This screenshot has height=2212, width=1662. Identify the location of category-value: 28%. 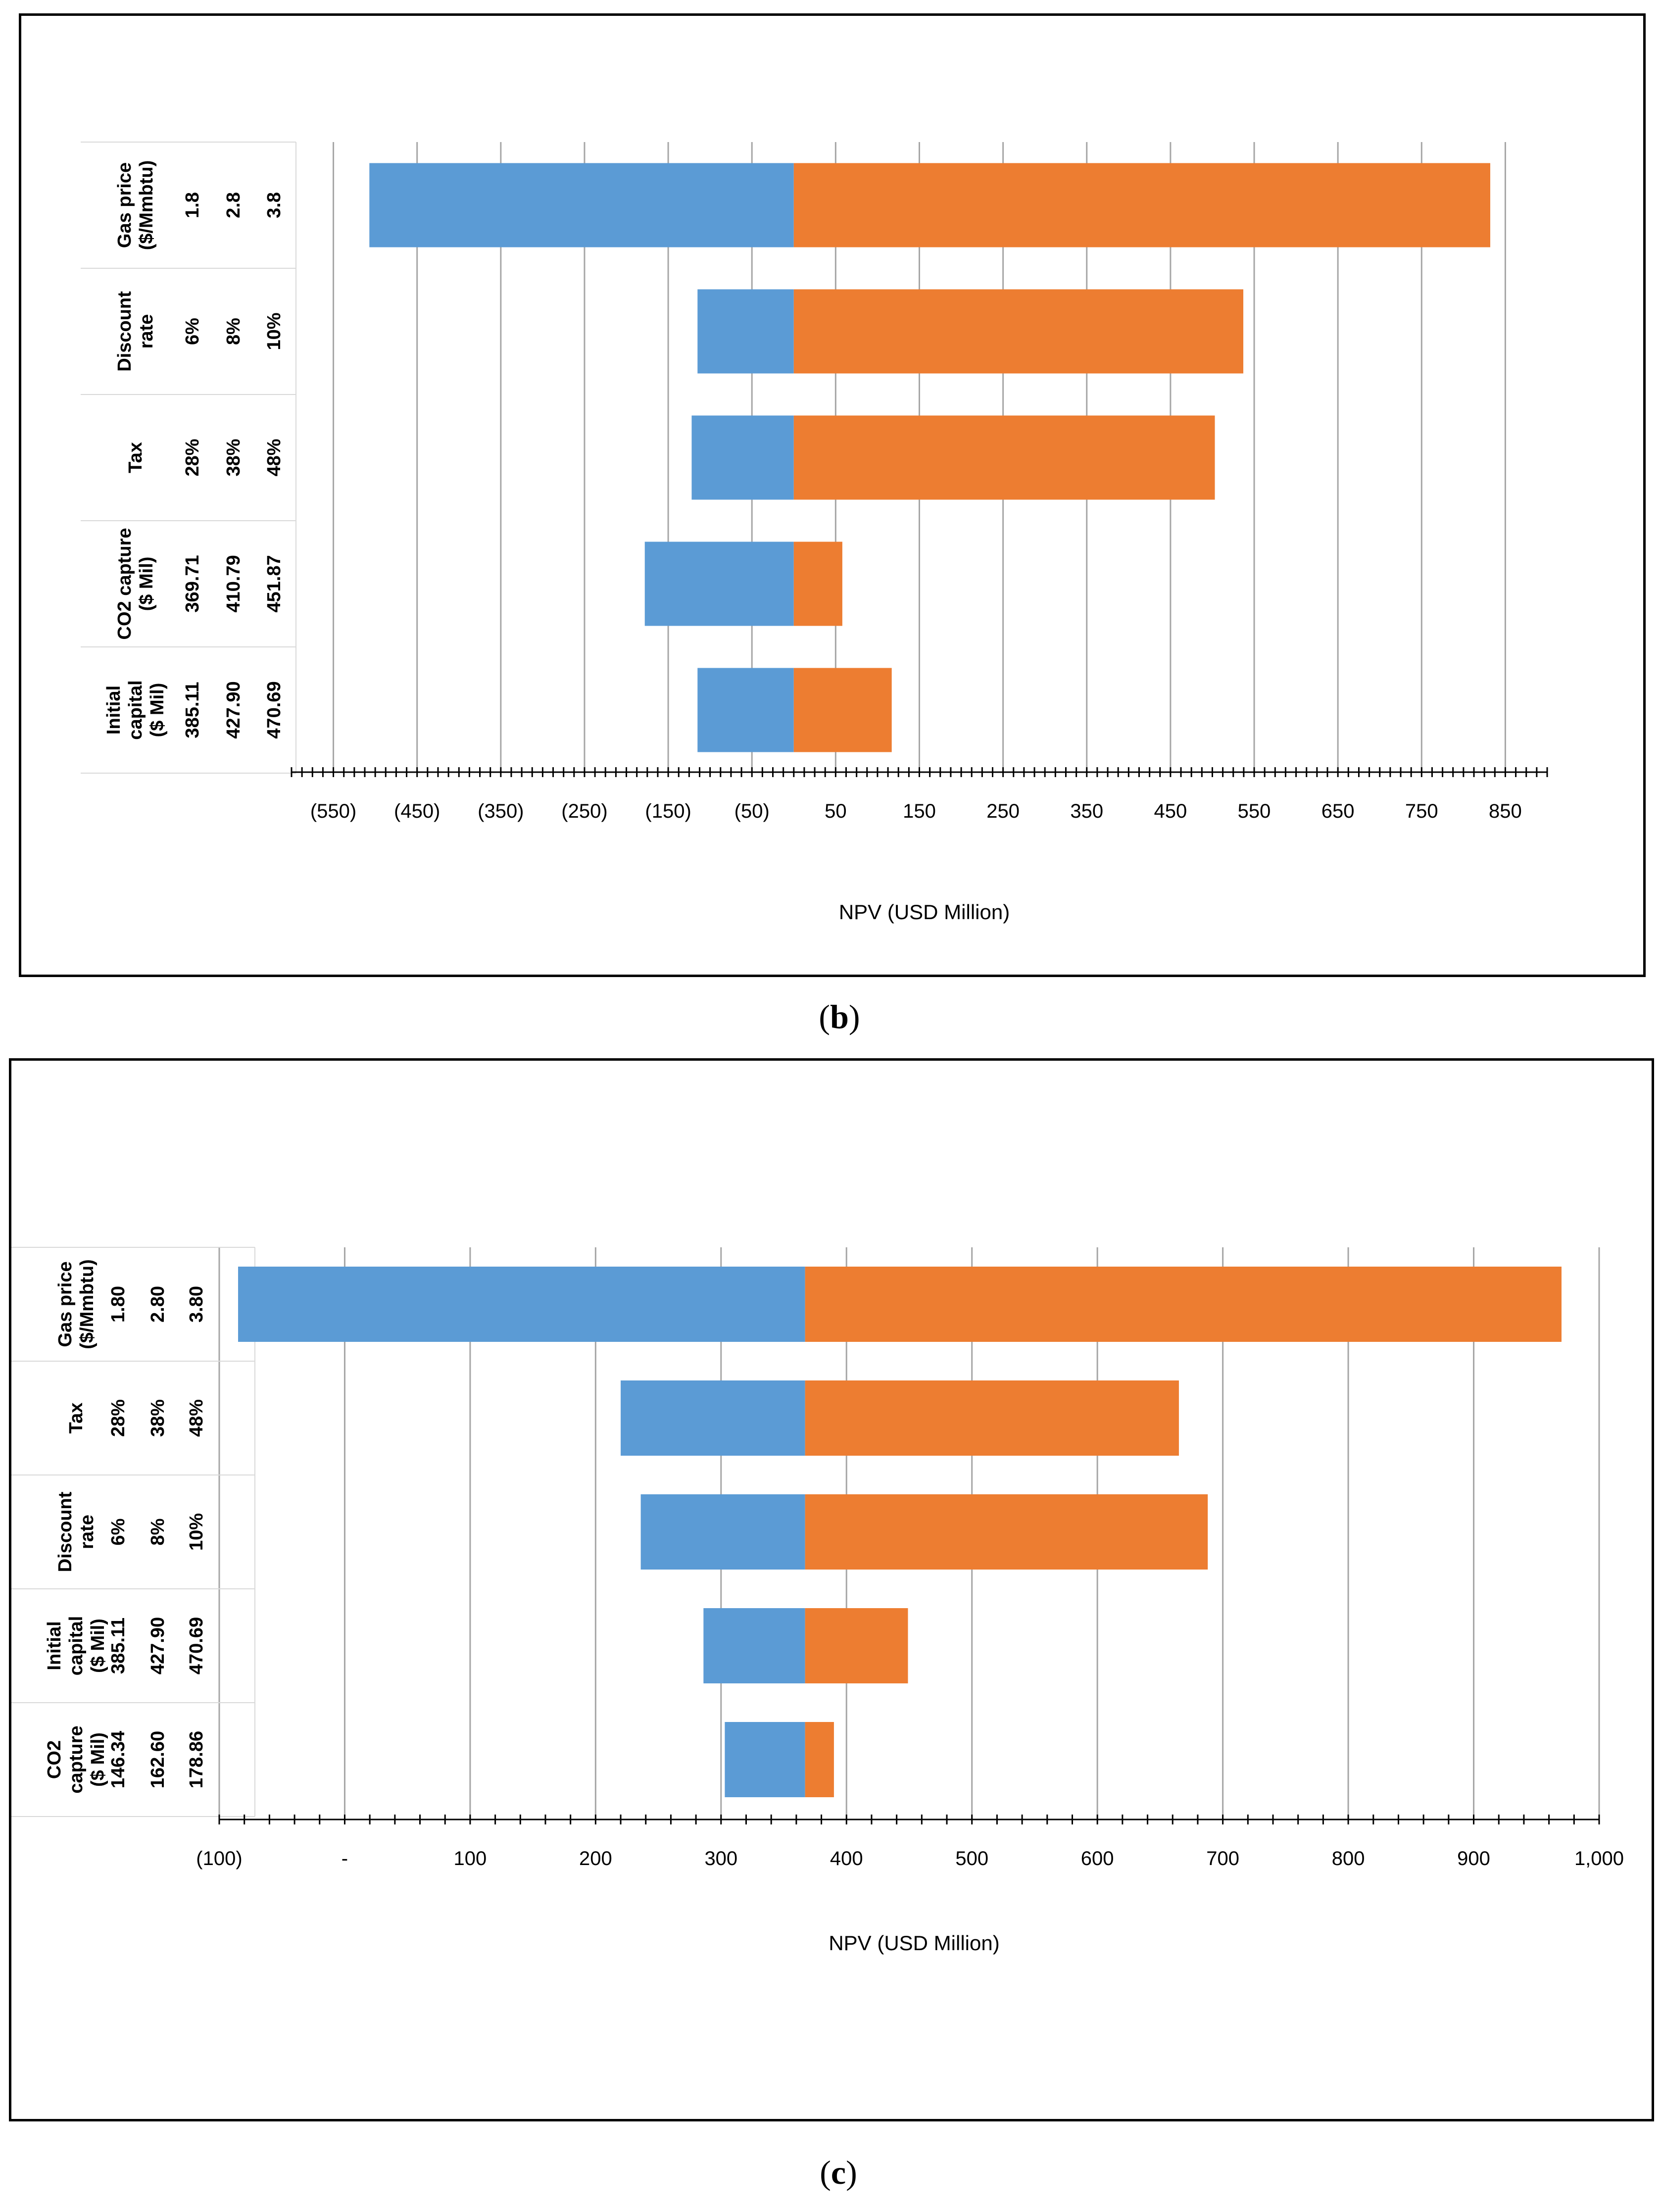
(118, 1418).